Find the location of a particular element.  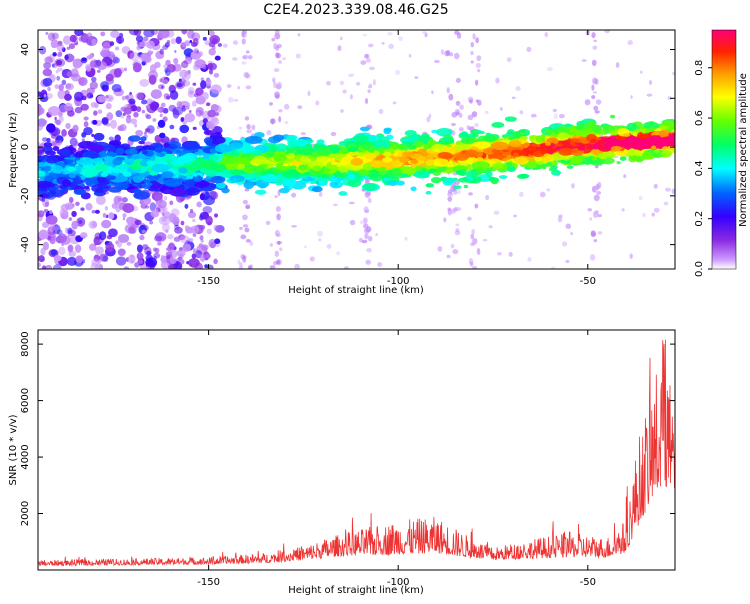

spectrogram-y-tick-label: -20 is located at coordinates (25, 196).